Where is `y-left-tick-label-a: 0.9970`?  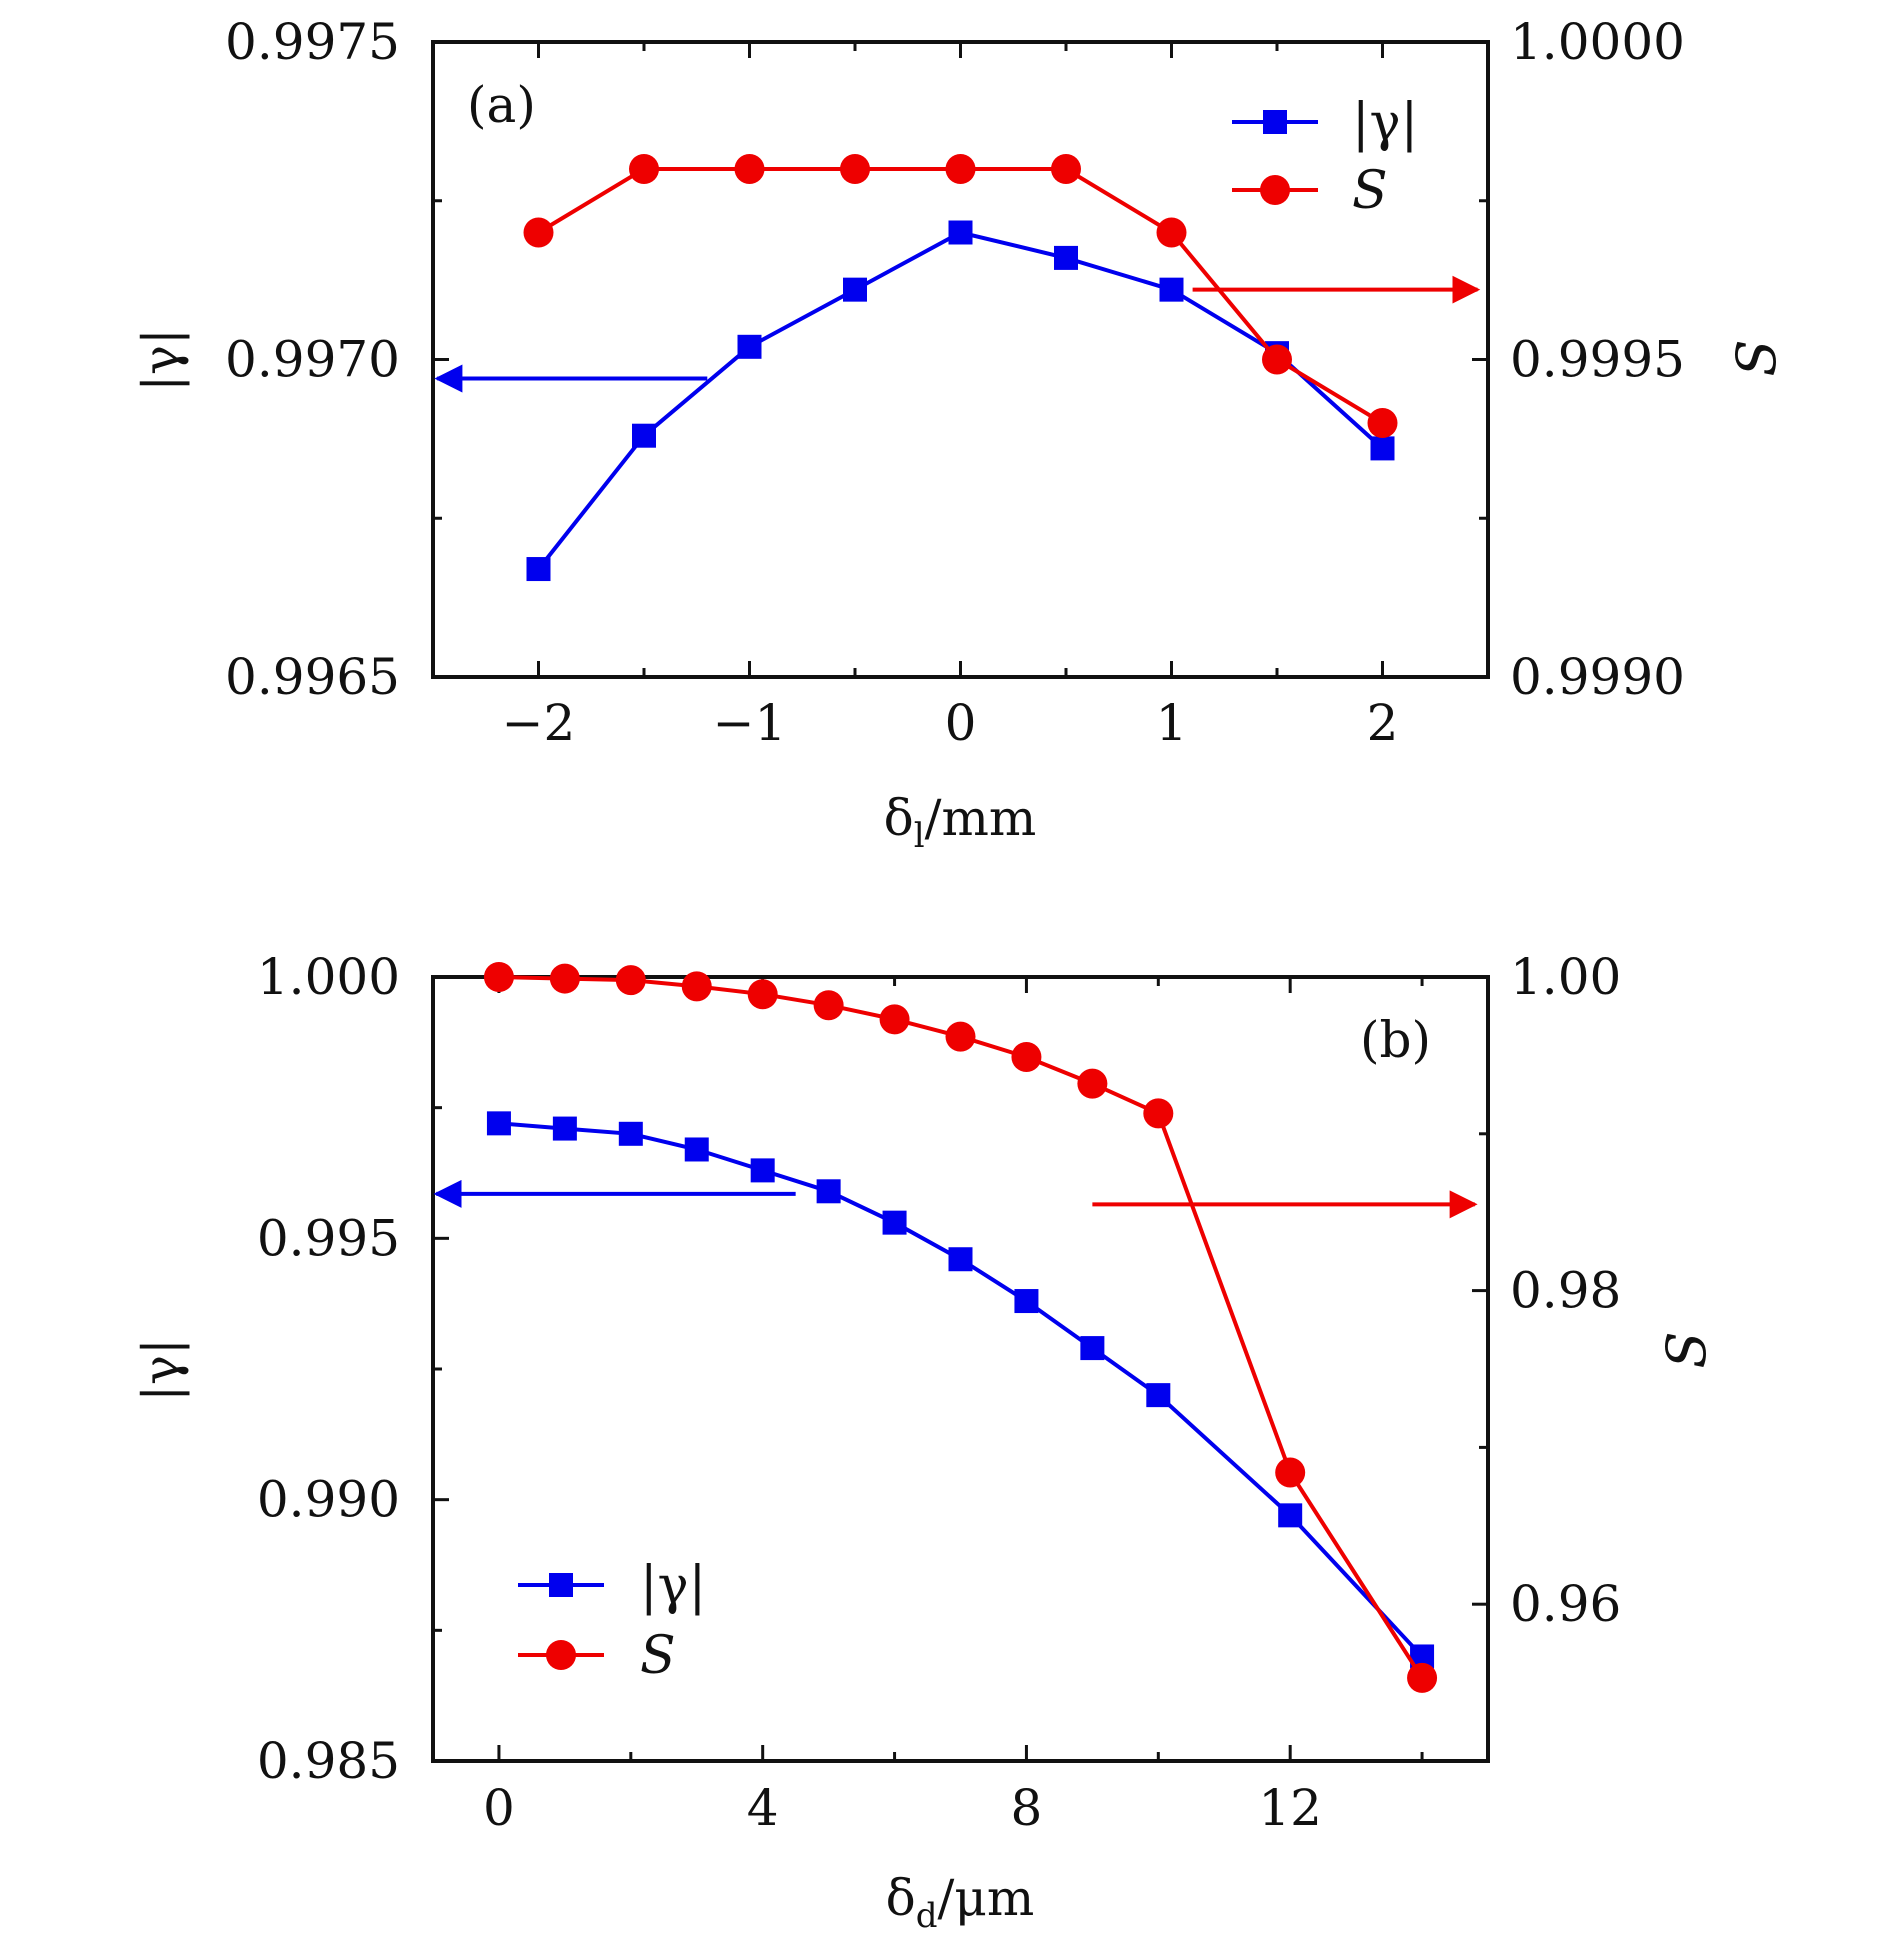 y-left-tick-label-a: 0.9970 is located at coordinates (312, 360).